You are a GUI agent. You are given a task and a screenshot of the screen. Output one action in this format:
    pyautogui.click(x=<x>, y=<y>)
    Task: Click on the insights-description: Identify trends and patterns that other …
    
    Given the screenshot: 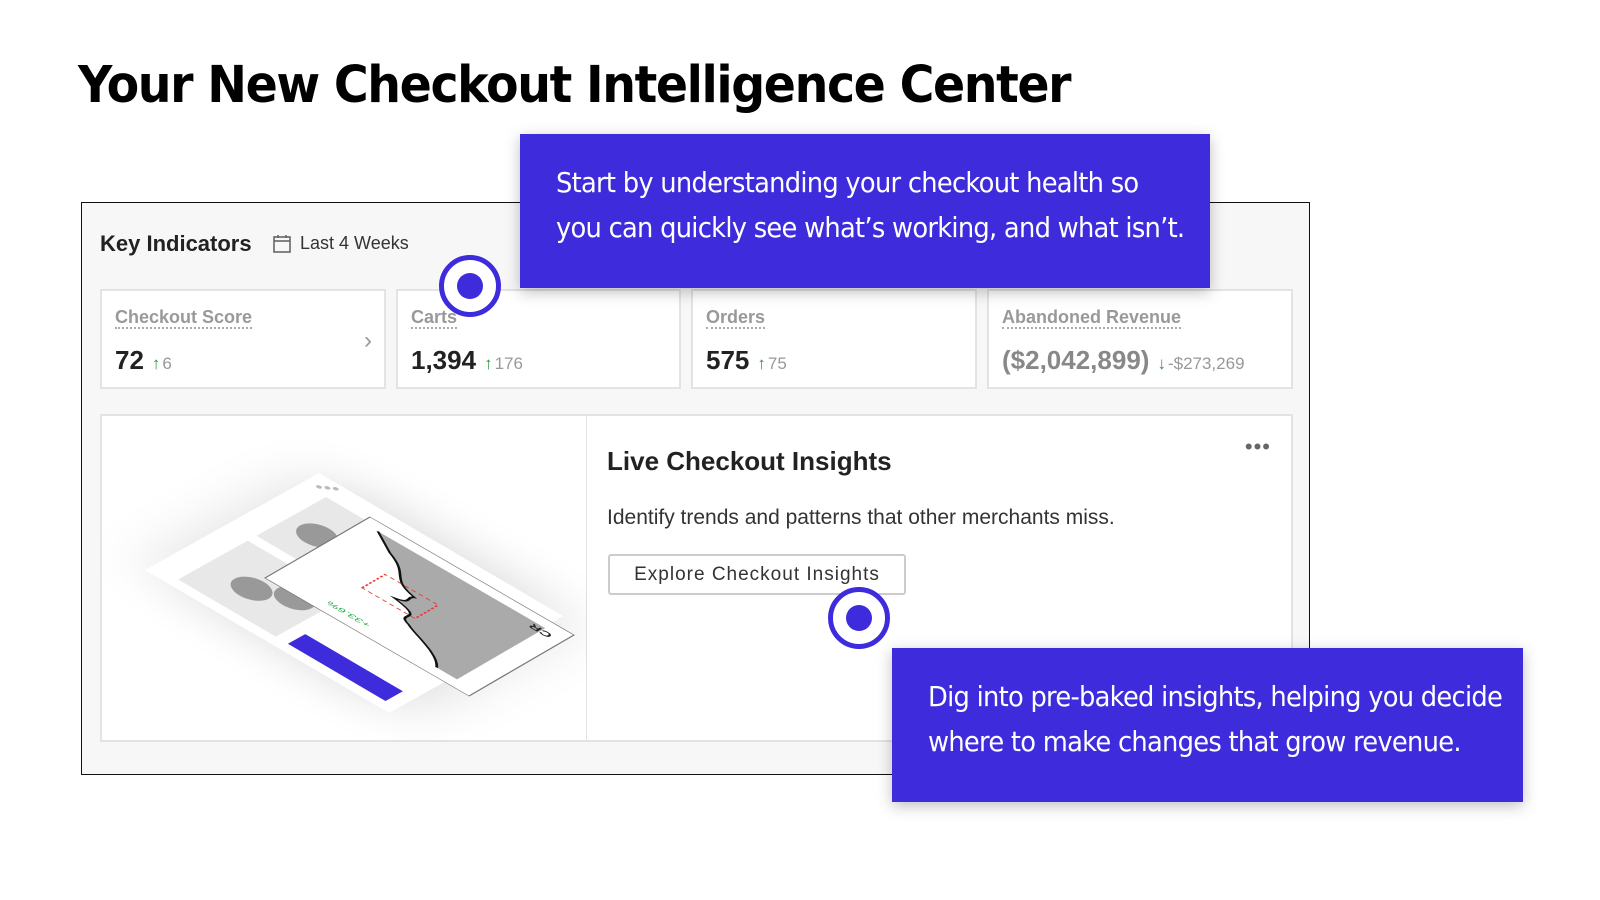 What is the action you would take?
    pyautogui.click(x=861, y=517)
    